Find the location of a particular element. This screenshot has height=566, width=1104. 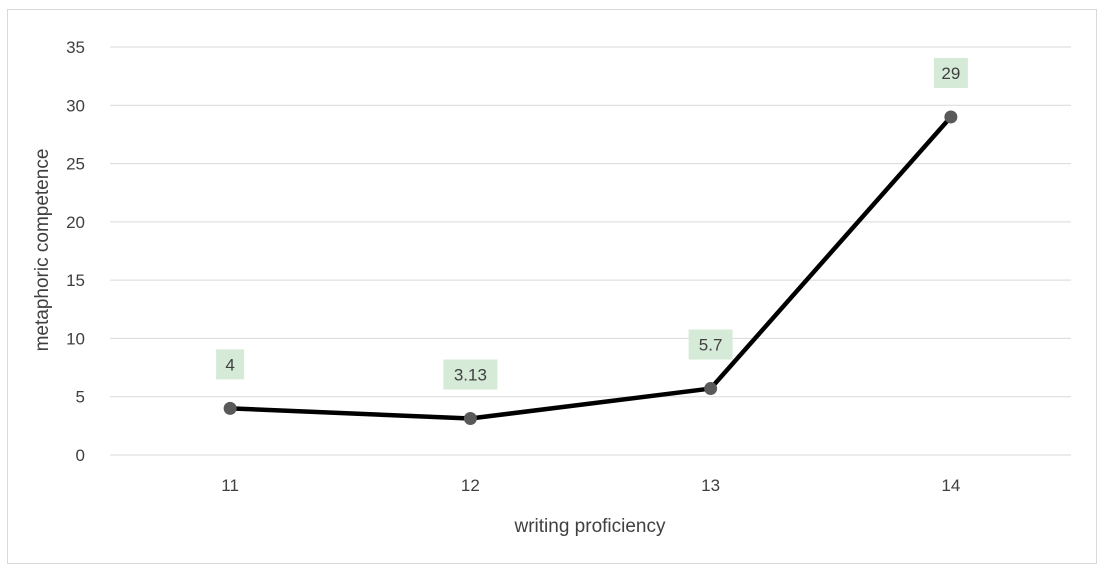

x-axis-ticks: 11 12 13 14 is located at coordinates (590, 485).